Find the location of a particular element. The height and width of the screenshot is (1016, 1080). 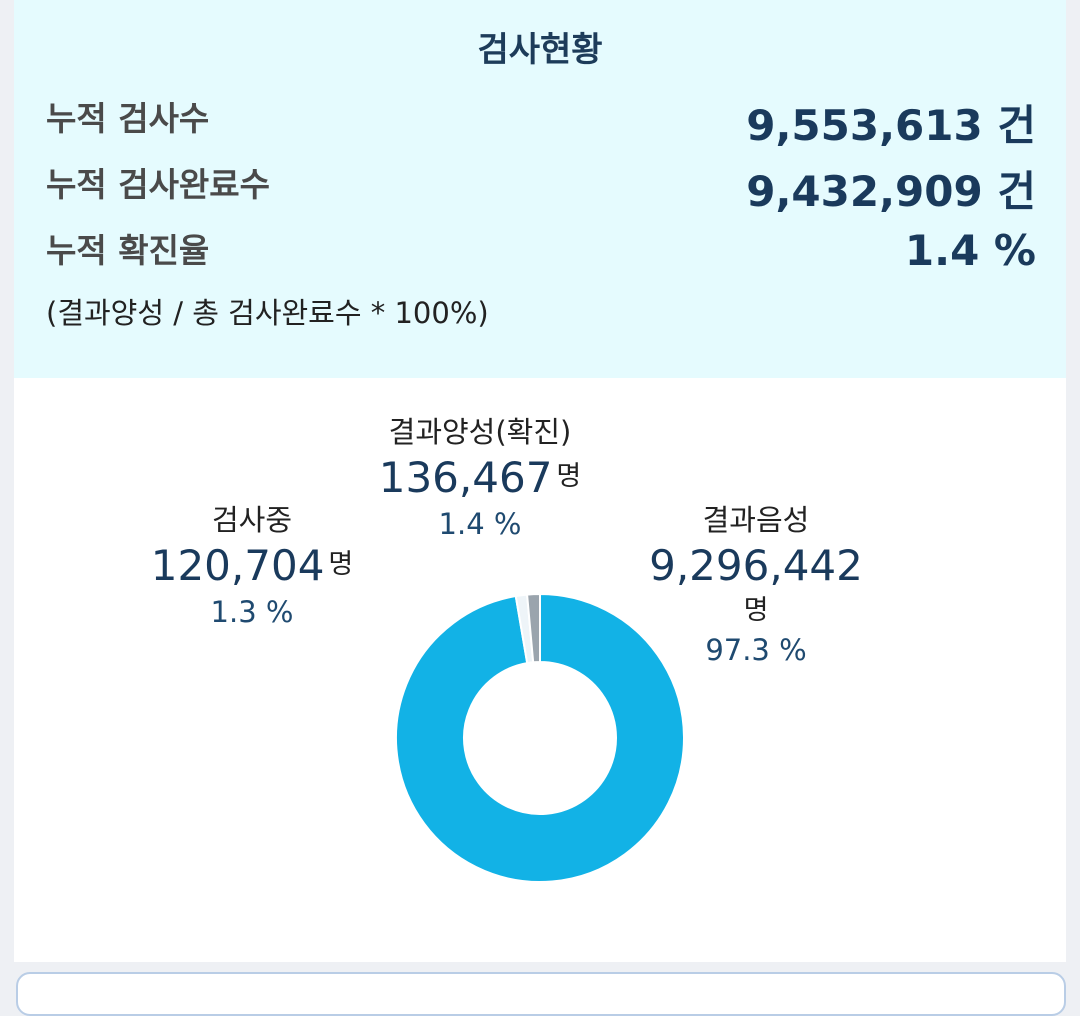

next-section-card-edge is located at coordinates (541, 994).